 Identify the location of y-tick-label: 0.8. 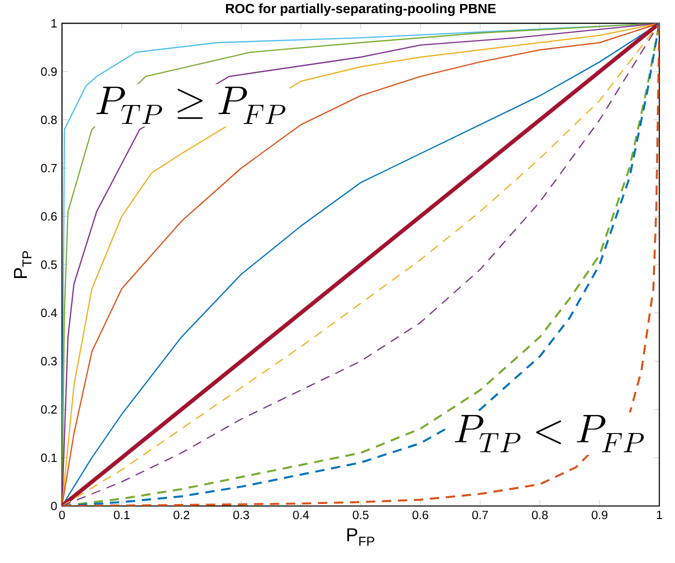
(49, 120).